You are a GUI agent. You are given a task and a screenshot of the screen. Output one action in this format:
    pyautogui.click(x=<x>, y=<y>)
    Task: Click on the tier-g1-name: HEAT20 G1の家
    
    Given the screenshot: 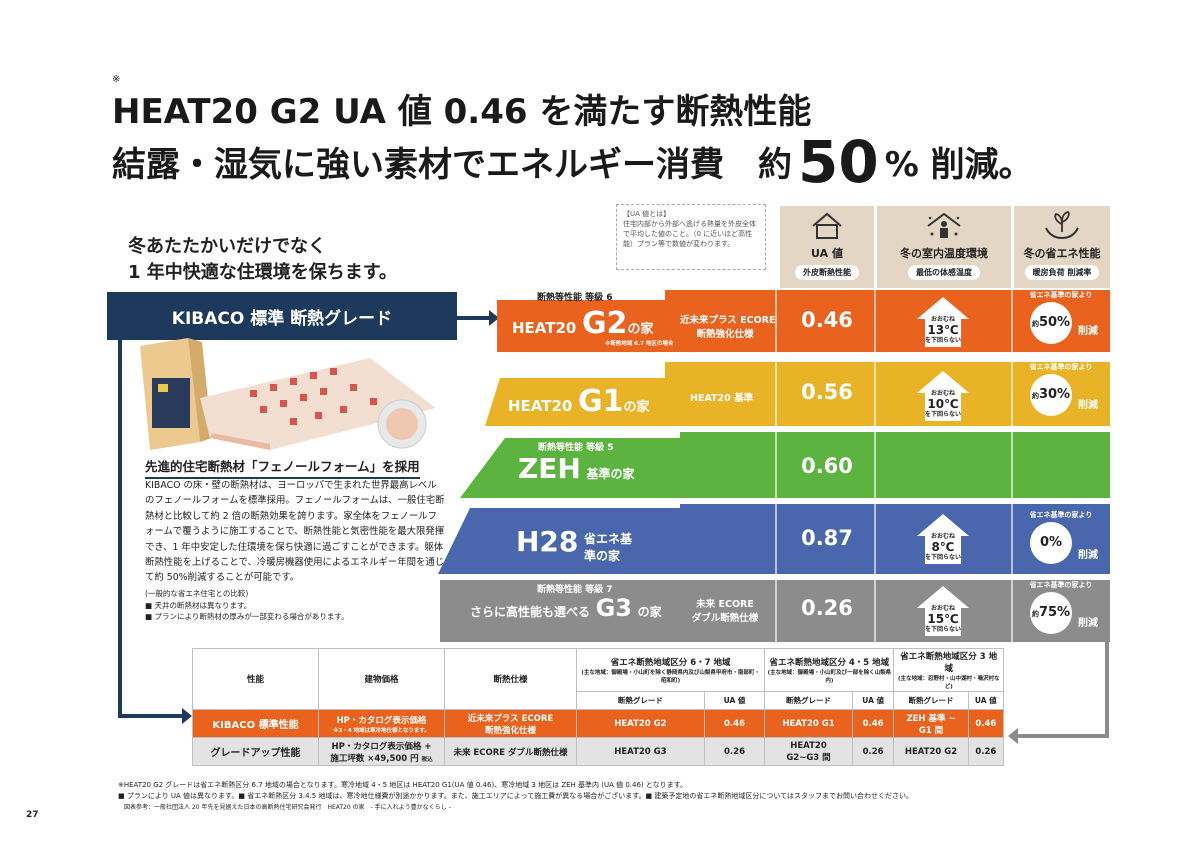 What is the action you would take?
    pyautogui.click(x=579, y=401)
    